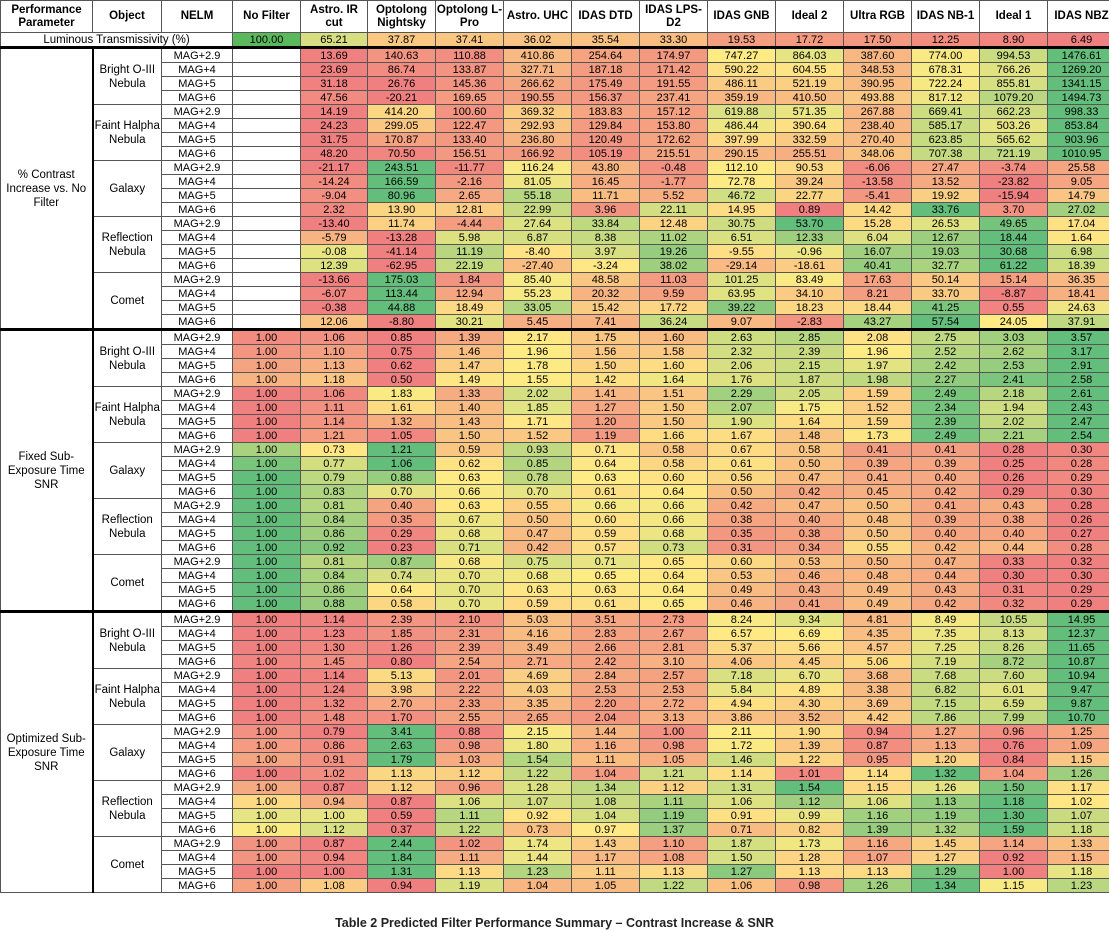  I want to click on data-cell: 2.44, so click(401, 843).